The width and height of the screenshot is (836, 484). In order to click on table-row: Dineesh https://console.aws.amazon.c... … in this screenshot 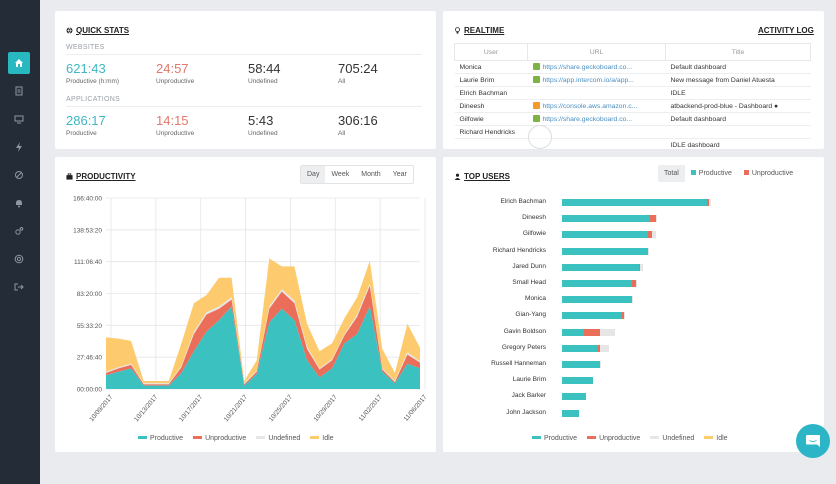, I will do `click(632, 106)`.